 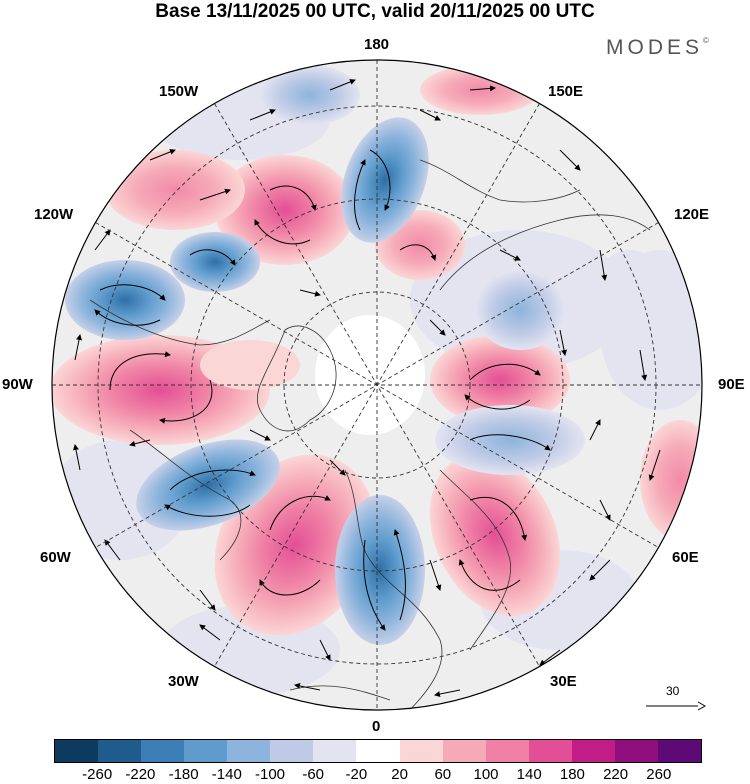 What do you see at coordinates (685, 557) in the screenshot?
I see `lon-label-60e: 60E` at bounding box center [685, 557].